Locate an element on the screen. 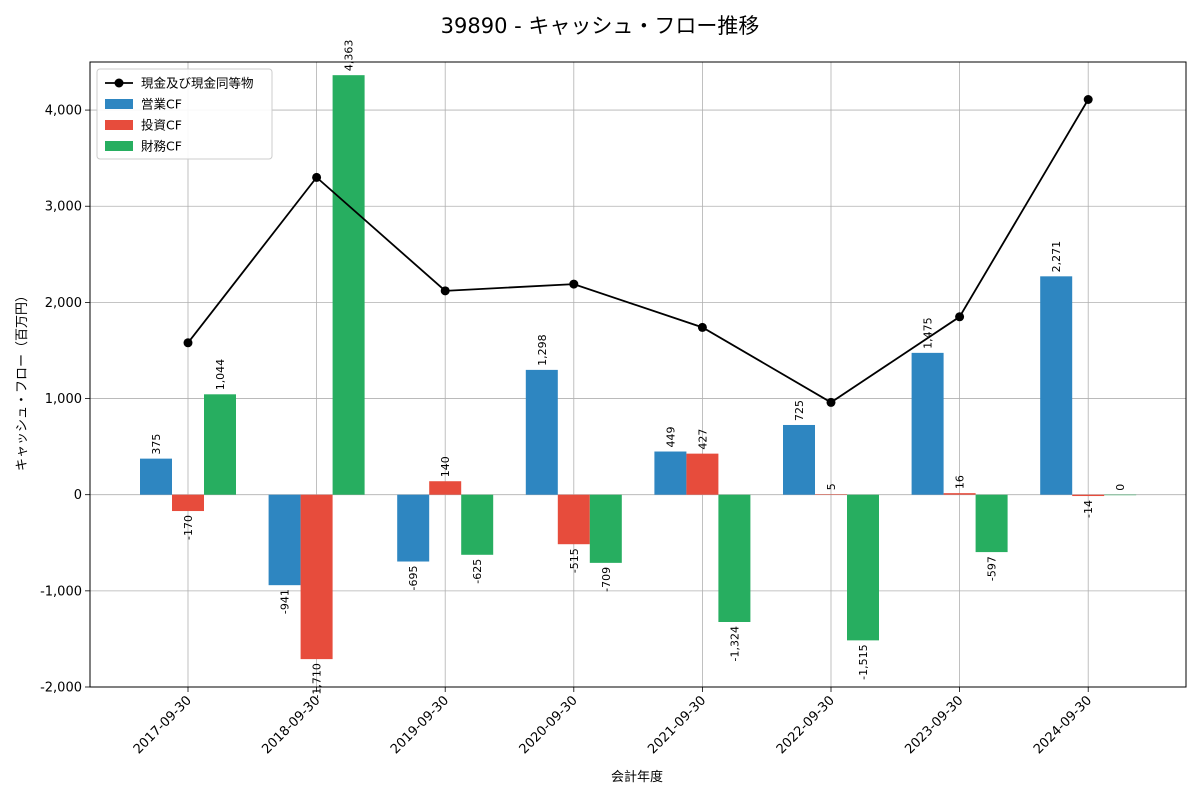  x-tick-label: 2022-09-30 is located at coordinates (806, 725).